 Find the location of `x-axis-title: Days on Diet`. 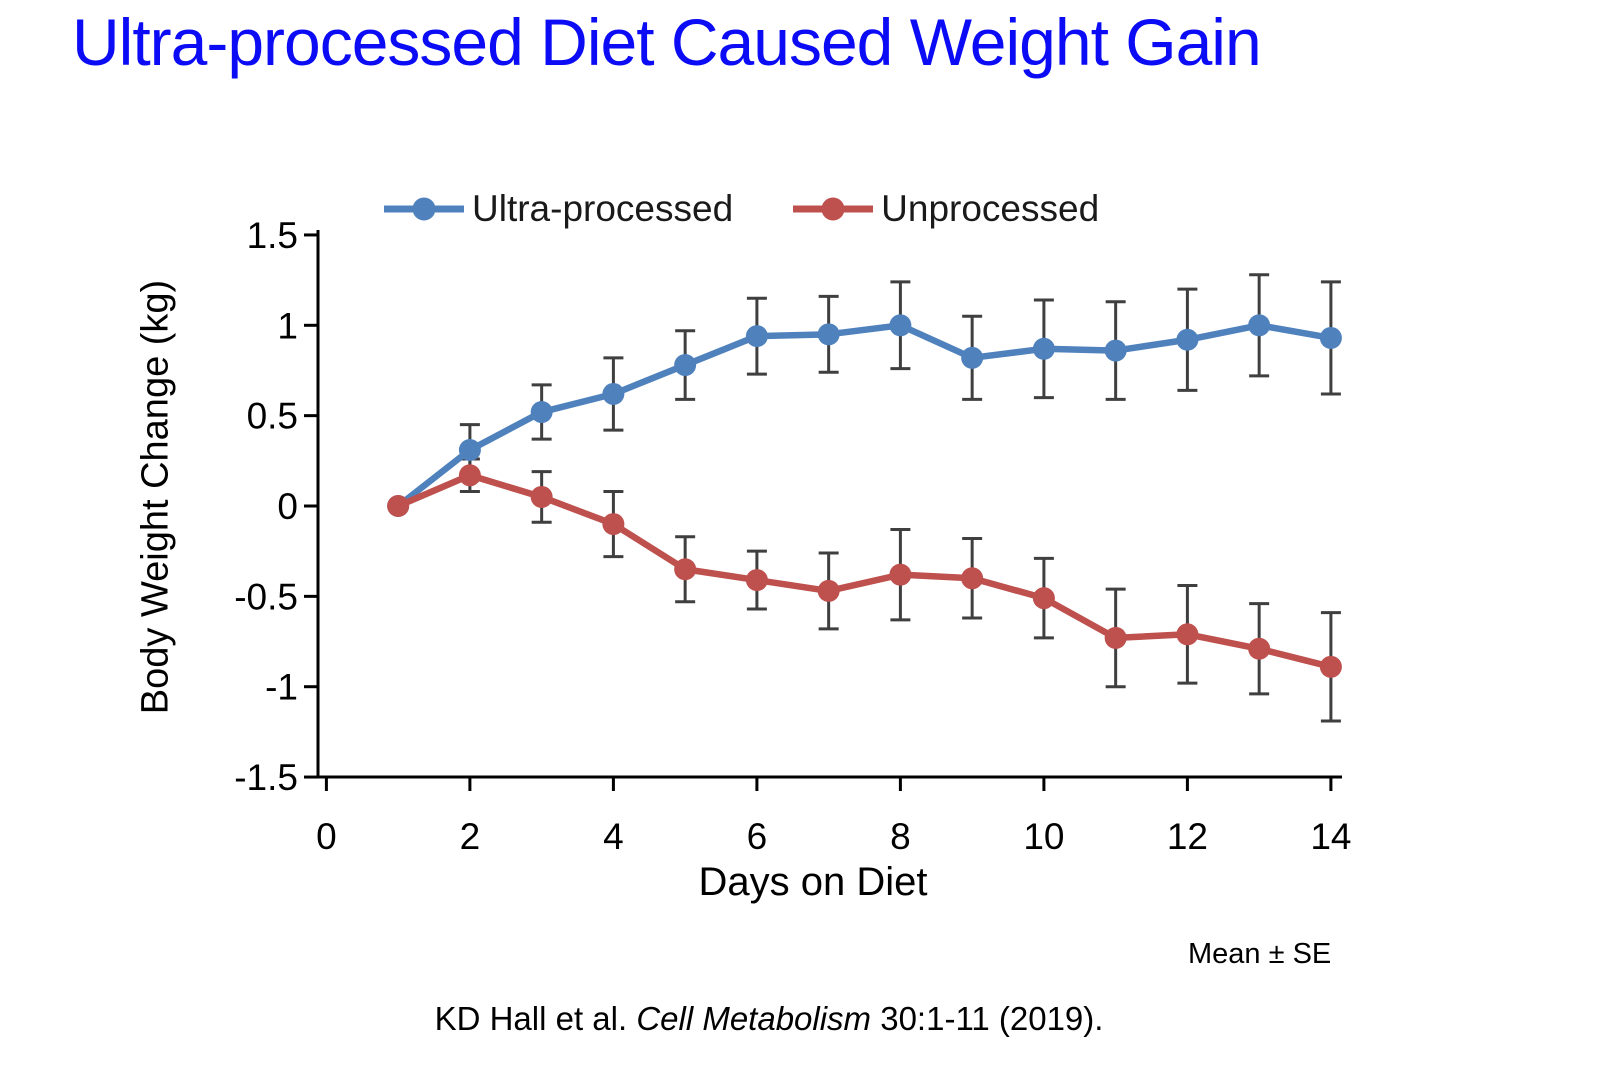

x-axis-title: Days on Diet is located at coordinates (813, 882).